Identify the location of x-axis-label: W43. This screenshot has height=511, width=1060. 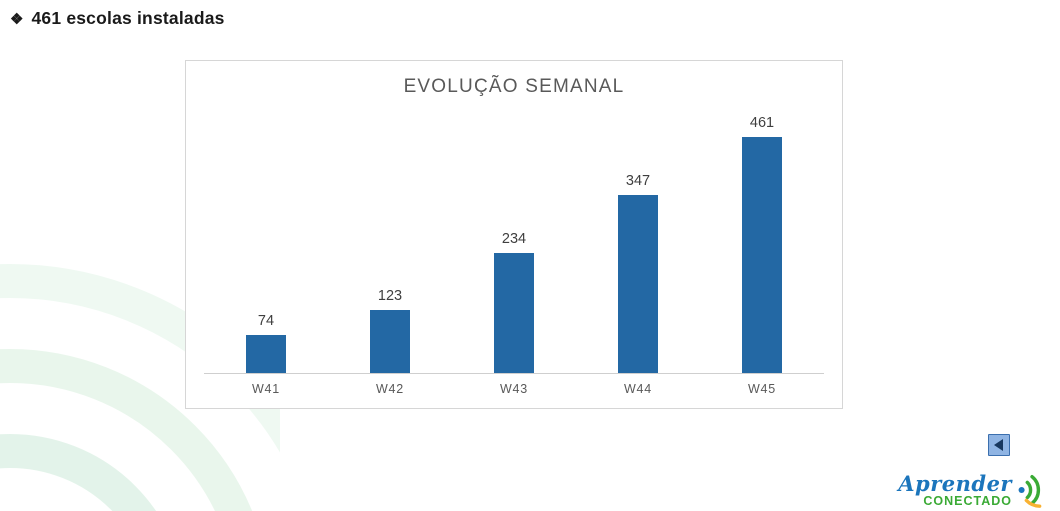
(514, 389).